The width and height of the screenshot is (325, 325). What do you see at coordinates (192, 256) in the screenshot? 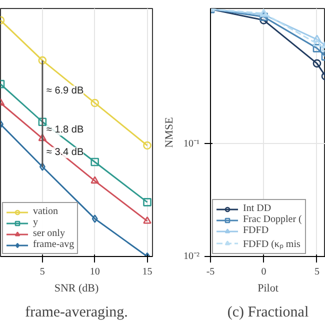
I see `y-tick-label: 10⁻²` at bounding box center [192, 256].